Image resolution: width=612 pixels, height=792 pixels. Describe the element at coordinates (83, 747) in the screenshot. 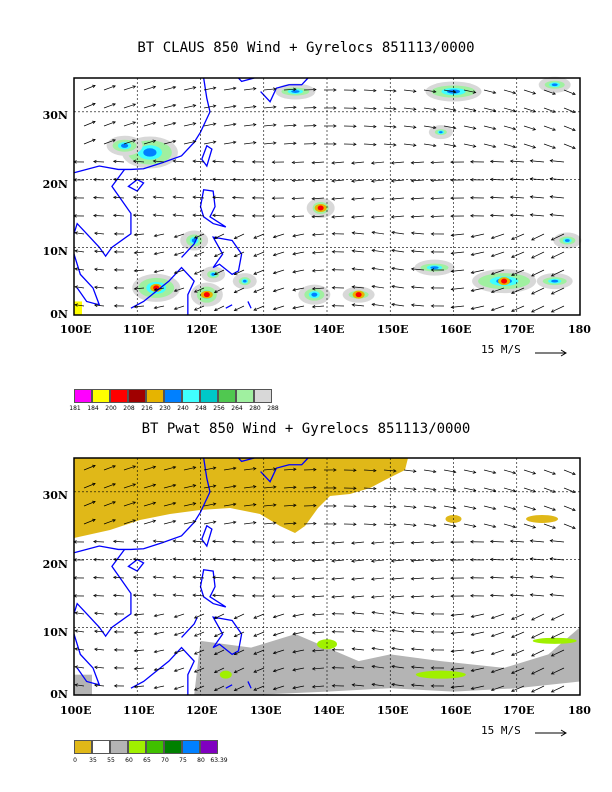

I see `bottom-legend-swatch` at that location.